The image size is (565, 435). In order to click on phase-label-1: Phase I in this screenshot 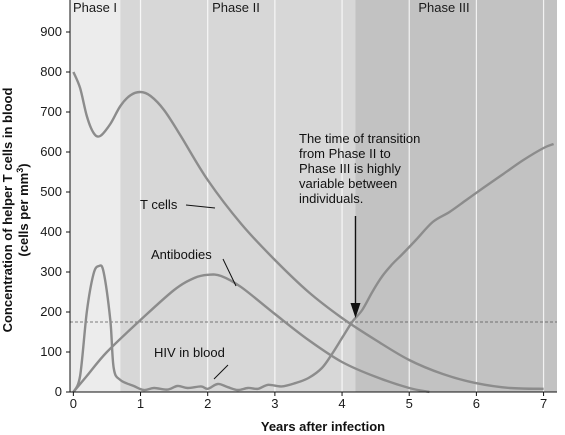, I will do `click(95, 7)`.